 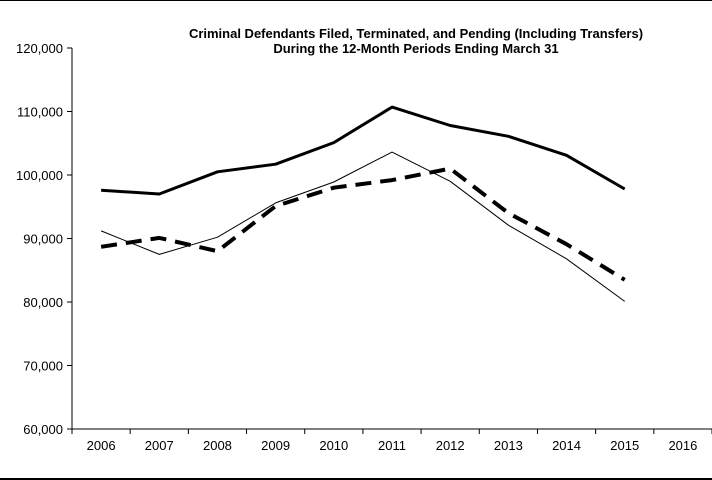 What do you see at coordinates (682, 445) in the screenshot?
I see `x-tick-label: 2016` at bounding box center [682, 445].